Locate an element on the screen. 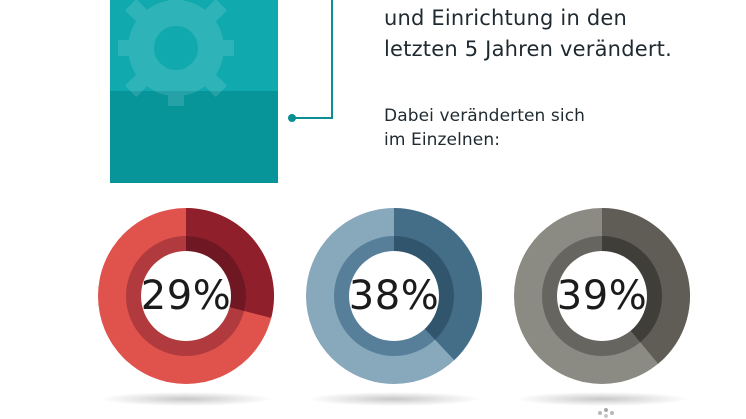 The image size is (746, 419). gear-icon is located at coordinates (176, 53).